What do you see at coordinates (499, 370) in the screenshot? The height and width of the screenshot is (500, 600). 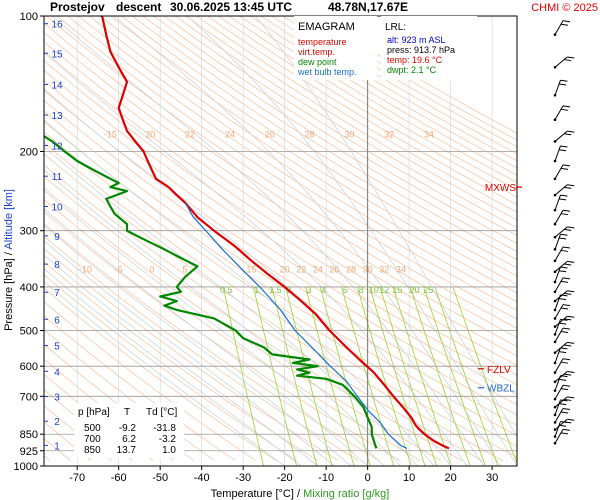 I see `level-label-fzlv: FZLV` at bounding box center [499, 370].